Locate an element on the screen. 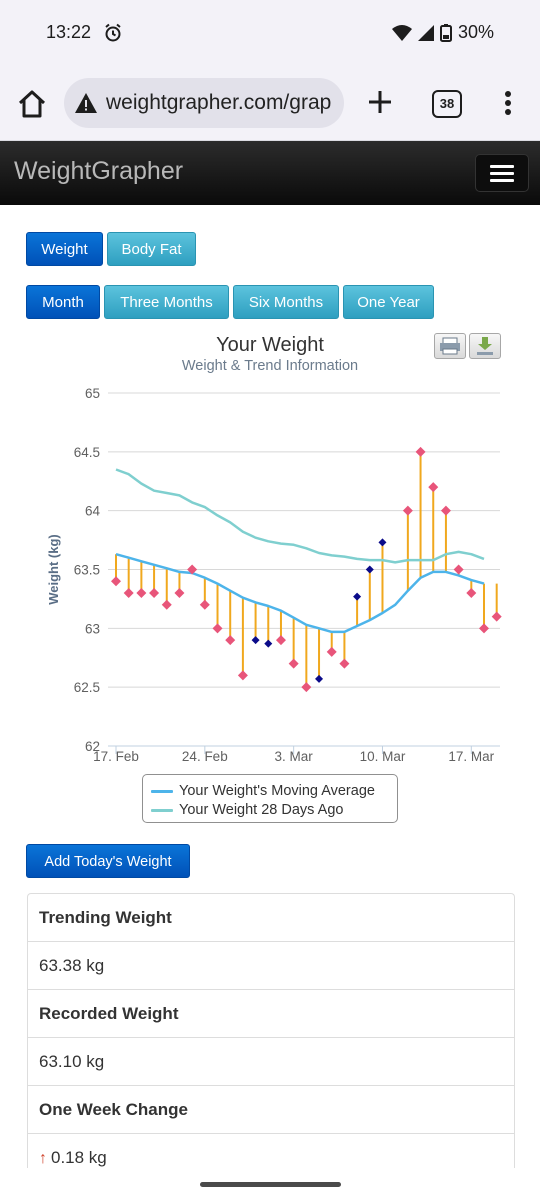 The width and height of the screenshot is (540, 1200). x-tick-label: 10. Mar is located at coordinates (383, 756).